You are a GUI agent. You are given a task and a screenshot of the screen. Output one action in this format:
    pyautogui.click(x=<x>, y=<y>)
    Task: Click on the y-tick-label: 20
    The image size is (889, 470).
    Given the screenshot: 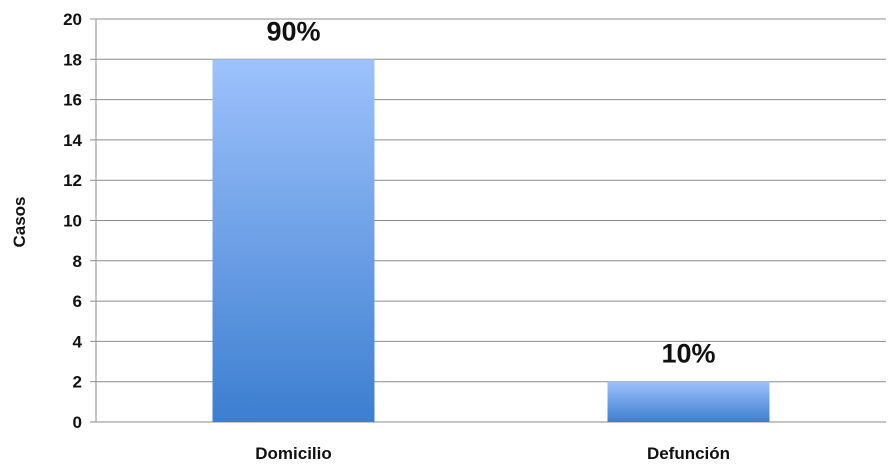 What is the action you would take?
    pyautogui.click(x=72, y=19)
    